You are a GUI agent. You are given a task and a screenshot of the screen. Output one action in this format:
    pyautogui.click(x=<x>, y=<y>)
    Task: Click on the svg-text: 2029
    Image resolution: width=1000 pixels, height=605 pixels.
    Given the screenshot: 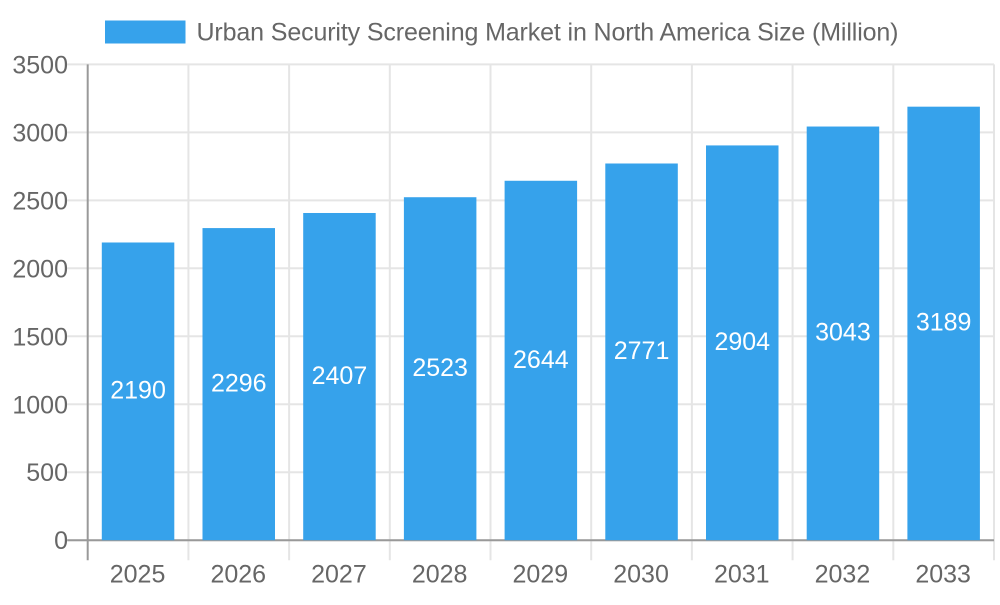 What is the action you would take?
    pyautogui.click(x=541, y=575)
    